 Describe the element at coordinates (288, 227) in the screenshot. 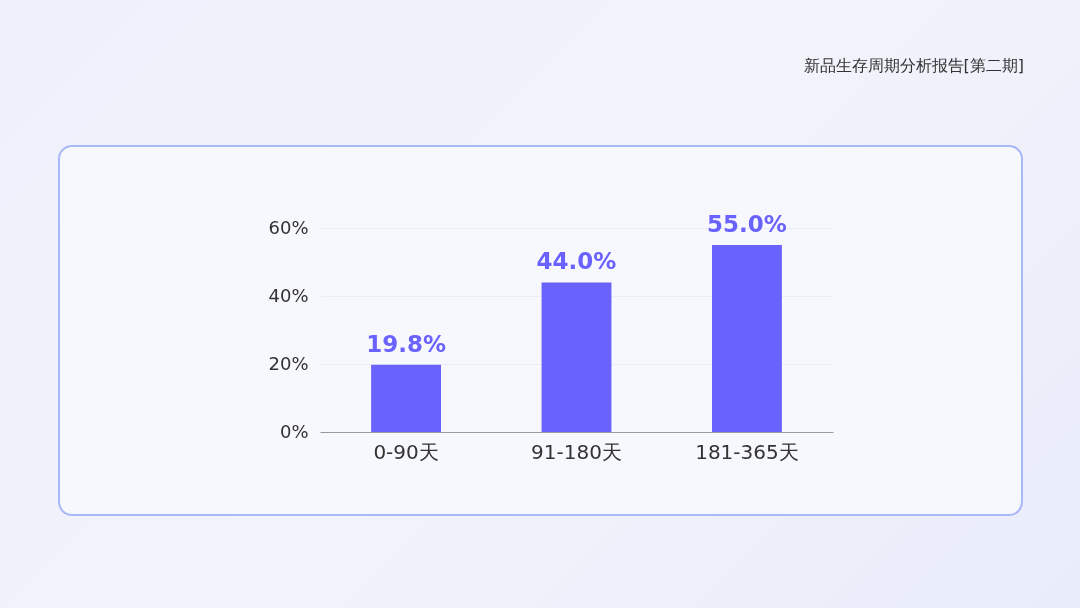

I see `y-tick-label: 60%` at that location.